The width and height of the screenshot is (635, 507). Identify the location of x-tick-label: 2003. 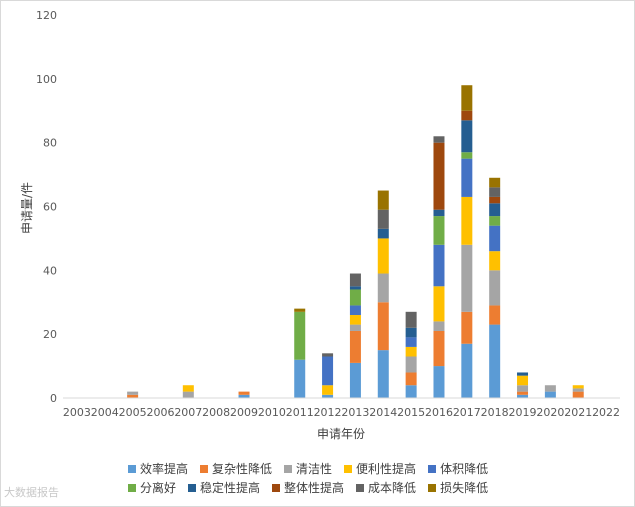
(77, 412).